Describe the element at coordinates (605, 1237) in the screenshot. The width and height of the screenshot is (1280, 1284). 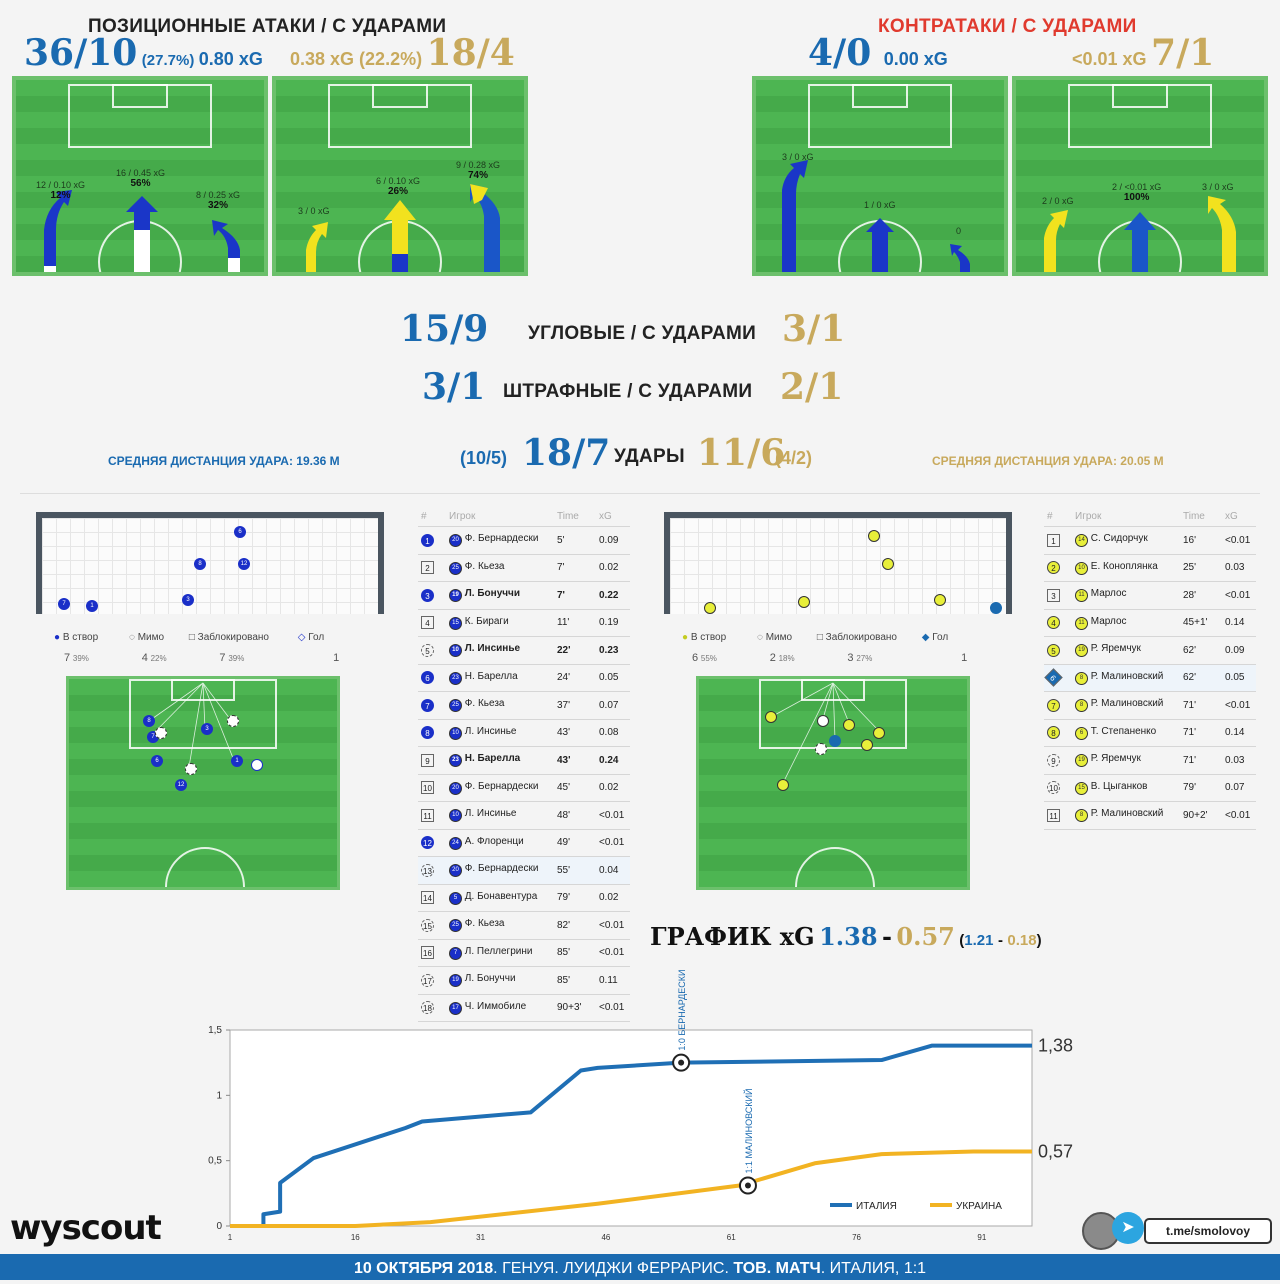
I see `x-tick-label: 46` at that location.